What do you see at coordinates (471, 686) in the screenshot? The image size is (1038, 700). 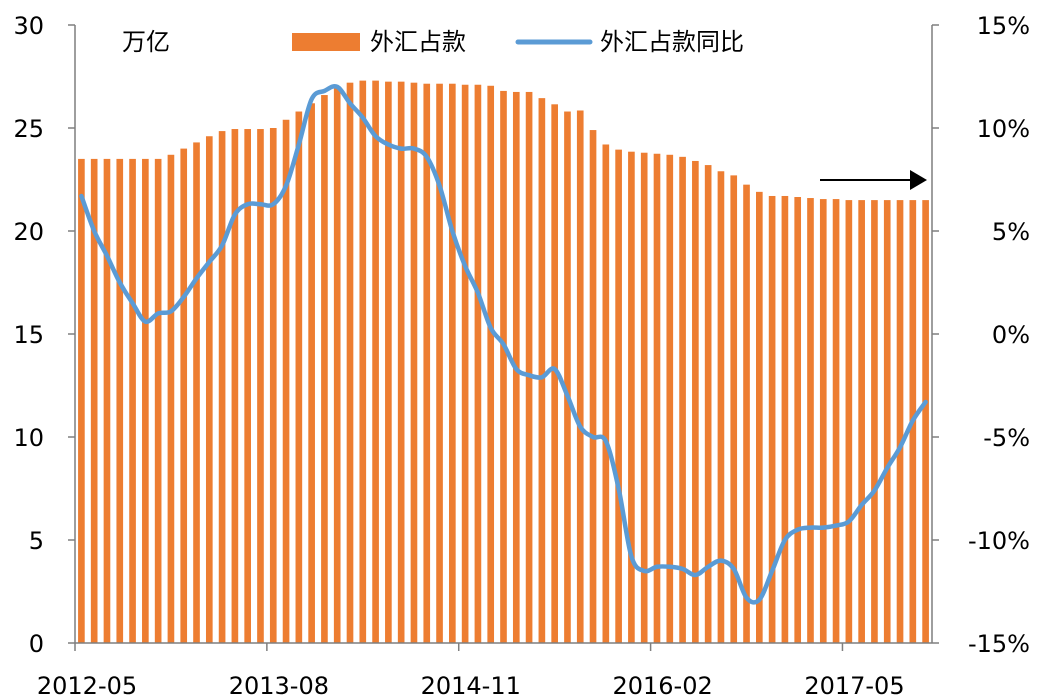 I see `x-tick-label: 2014-11` at bounding box center [471, 686].